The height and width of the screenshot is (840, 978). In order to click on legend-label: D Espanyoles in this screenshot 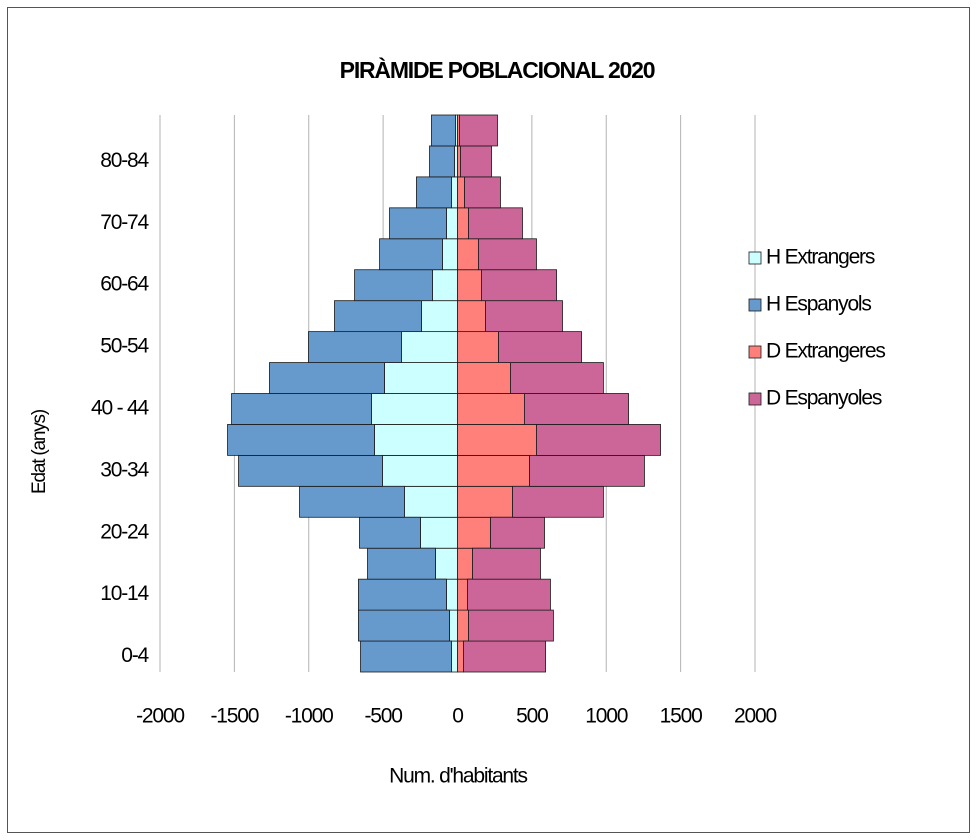, I will do `click(824, 398)`.